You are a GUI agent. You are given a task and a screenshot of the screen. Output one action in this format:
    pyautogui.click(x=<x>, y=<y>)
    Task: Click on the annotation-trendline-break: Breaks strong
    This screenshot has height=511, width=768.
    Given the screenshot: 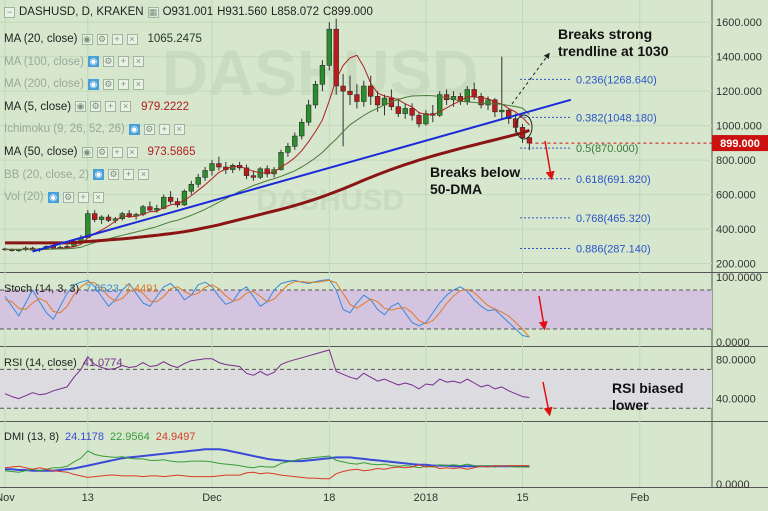 What is the action you would take?
    pyautogui.click(x=605, y=34)
    